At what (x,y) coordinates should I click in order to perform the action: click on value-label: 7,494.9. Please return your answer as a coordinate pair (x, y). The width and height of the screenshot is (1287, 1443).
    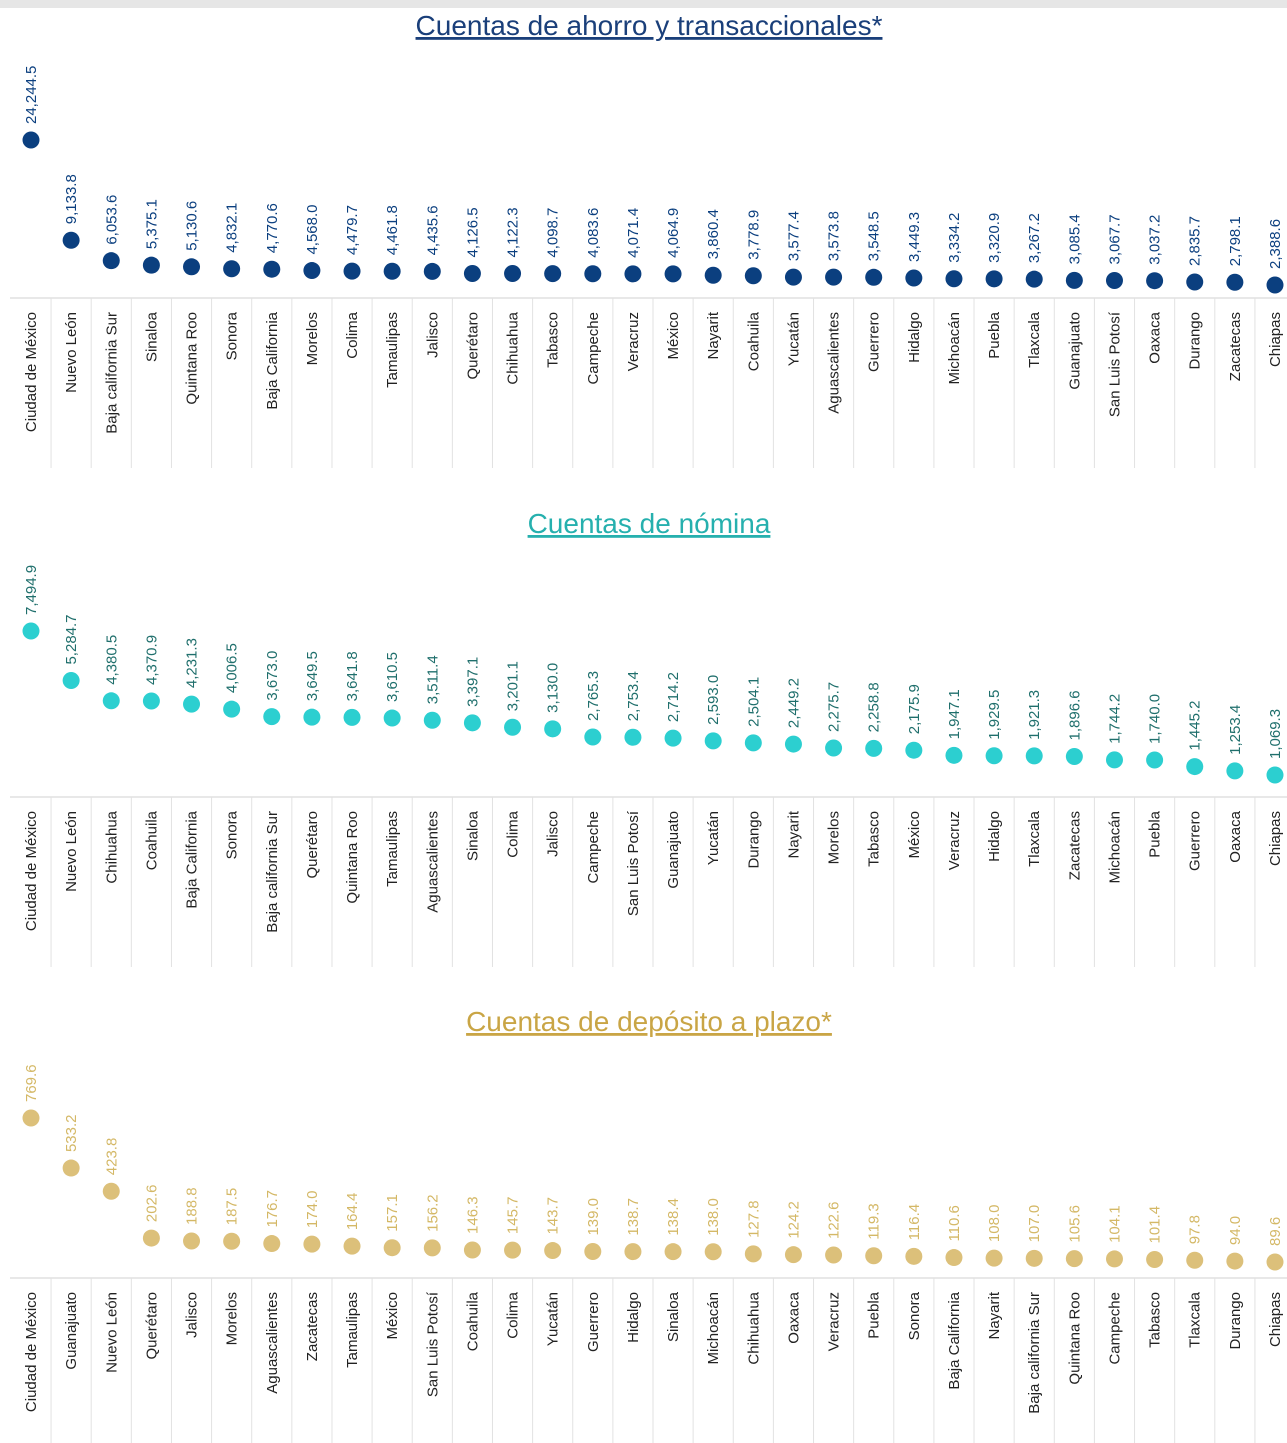
    Looking at the image, I should click on (31, 590).